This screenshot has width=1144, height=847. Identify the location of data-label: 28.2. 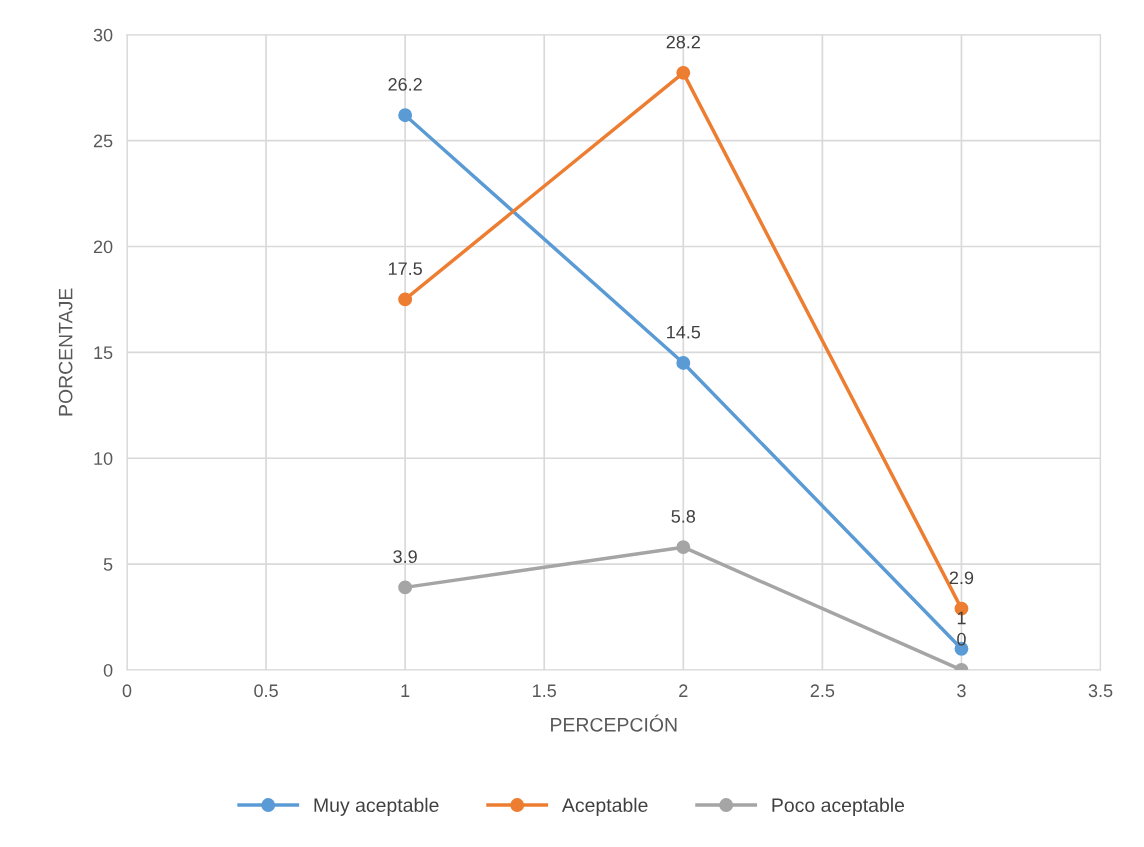
(683, 42).